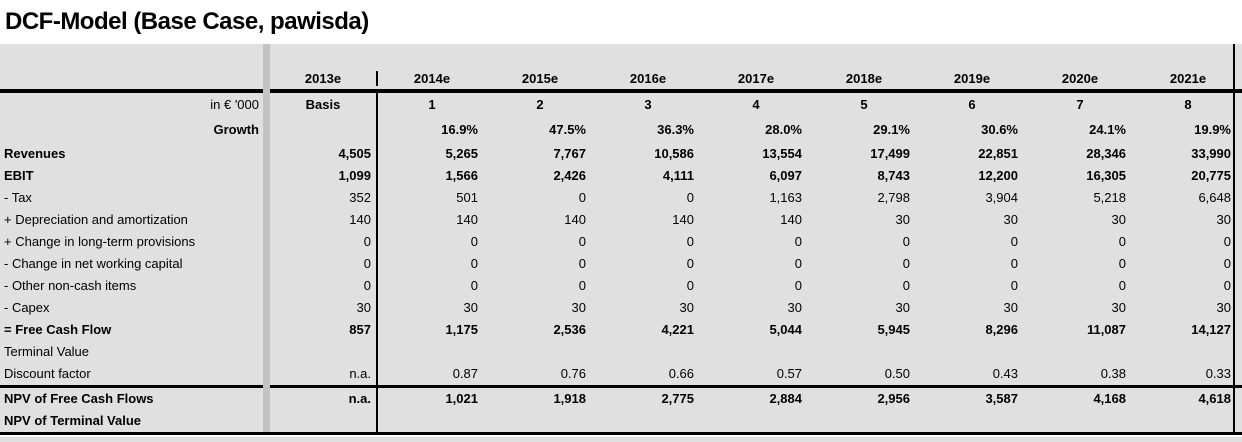 Image resolution: width=1242 pixels, height=442 pixels. I want to click on row-label: Discount factor, so click(47, 373).